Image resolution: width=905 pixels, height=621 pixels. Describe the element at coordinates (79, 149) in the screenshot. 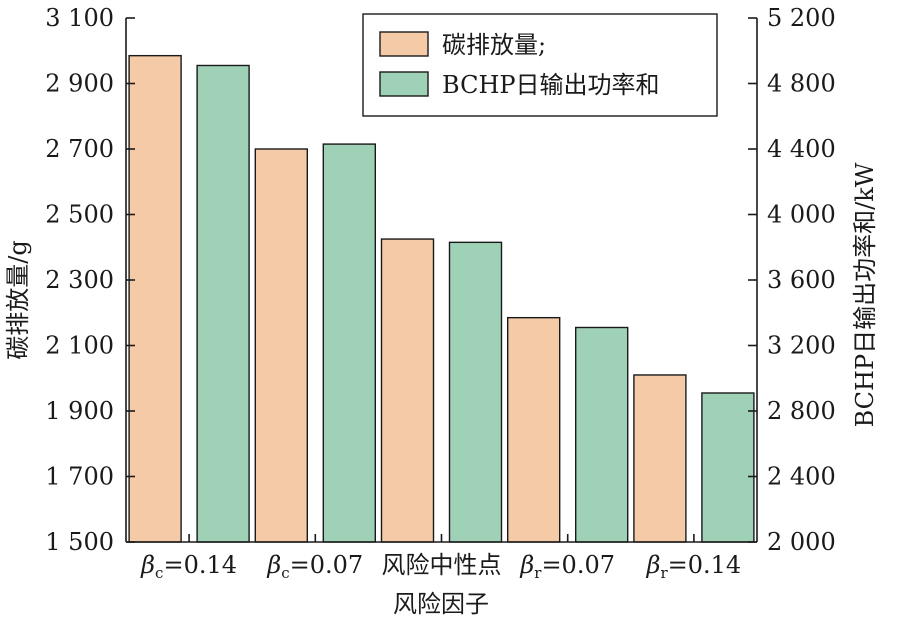

I see `left-tick-label: 2 700` at that location.